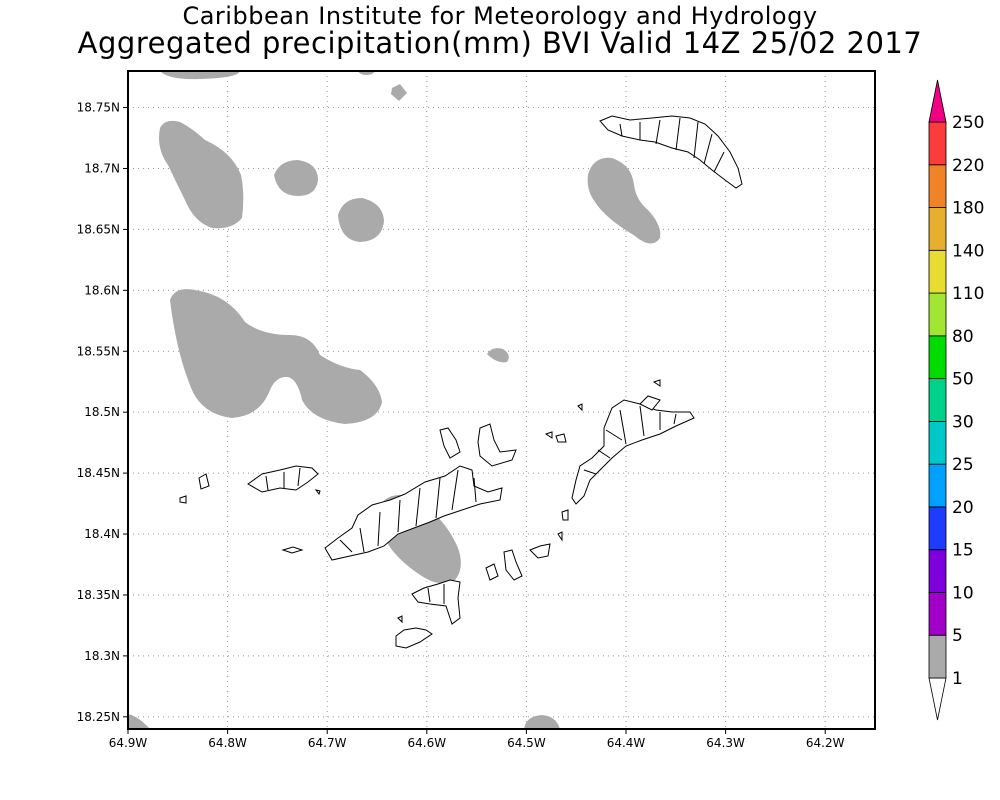  Describe the element at coordinates (671, 152) in the screenshot. I see `island-anegada` at that location.